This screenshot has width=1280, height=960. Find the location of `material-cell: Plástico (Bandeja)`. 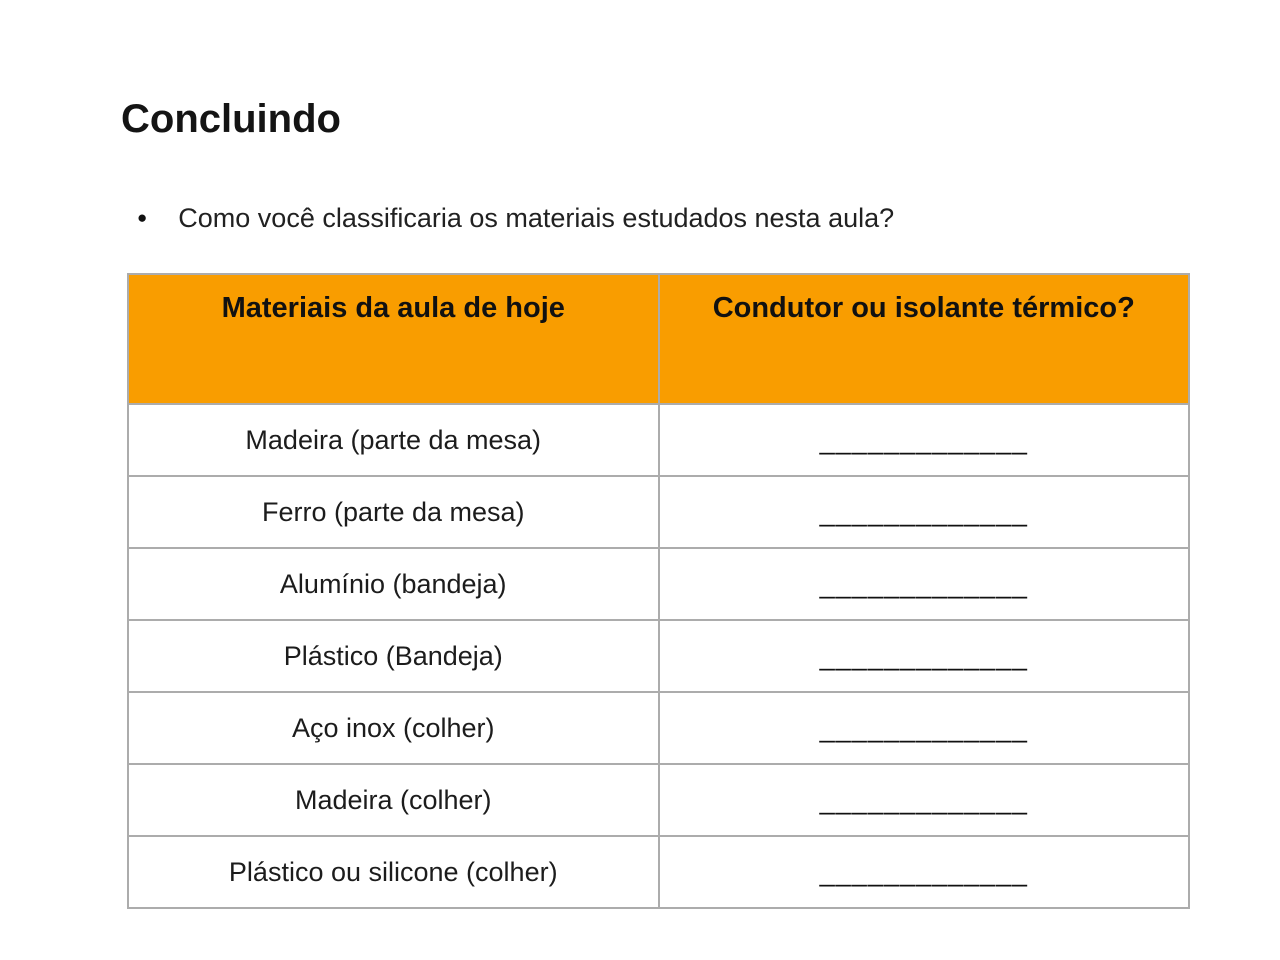

material-cell: Plástico (Bandeja) is located at coordinates (393, 656).